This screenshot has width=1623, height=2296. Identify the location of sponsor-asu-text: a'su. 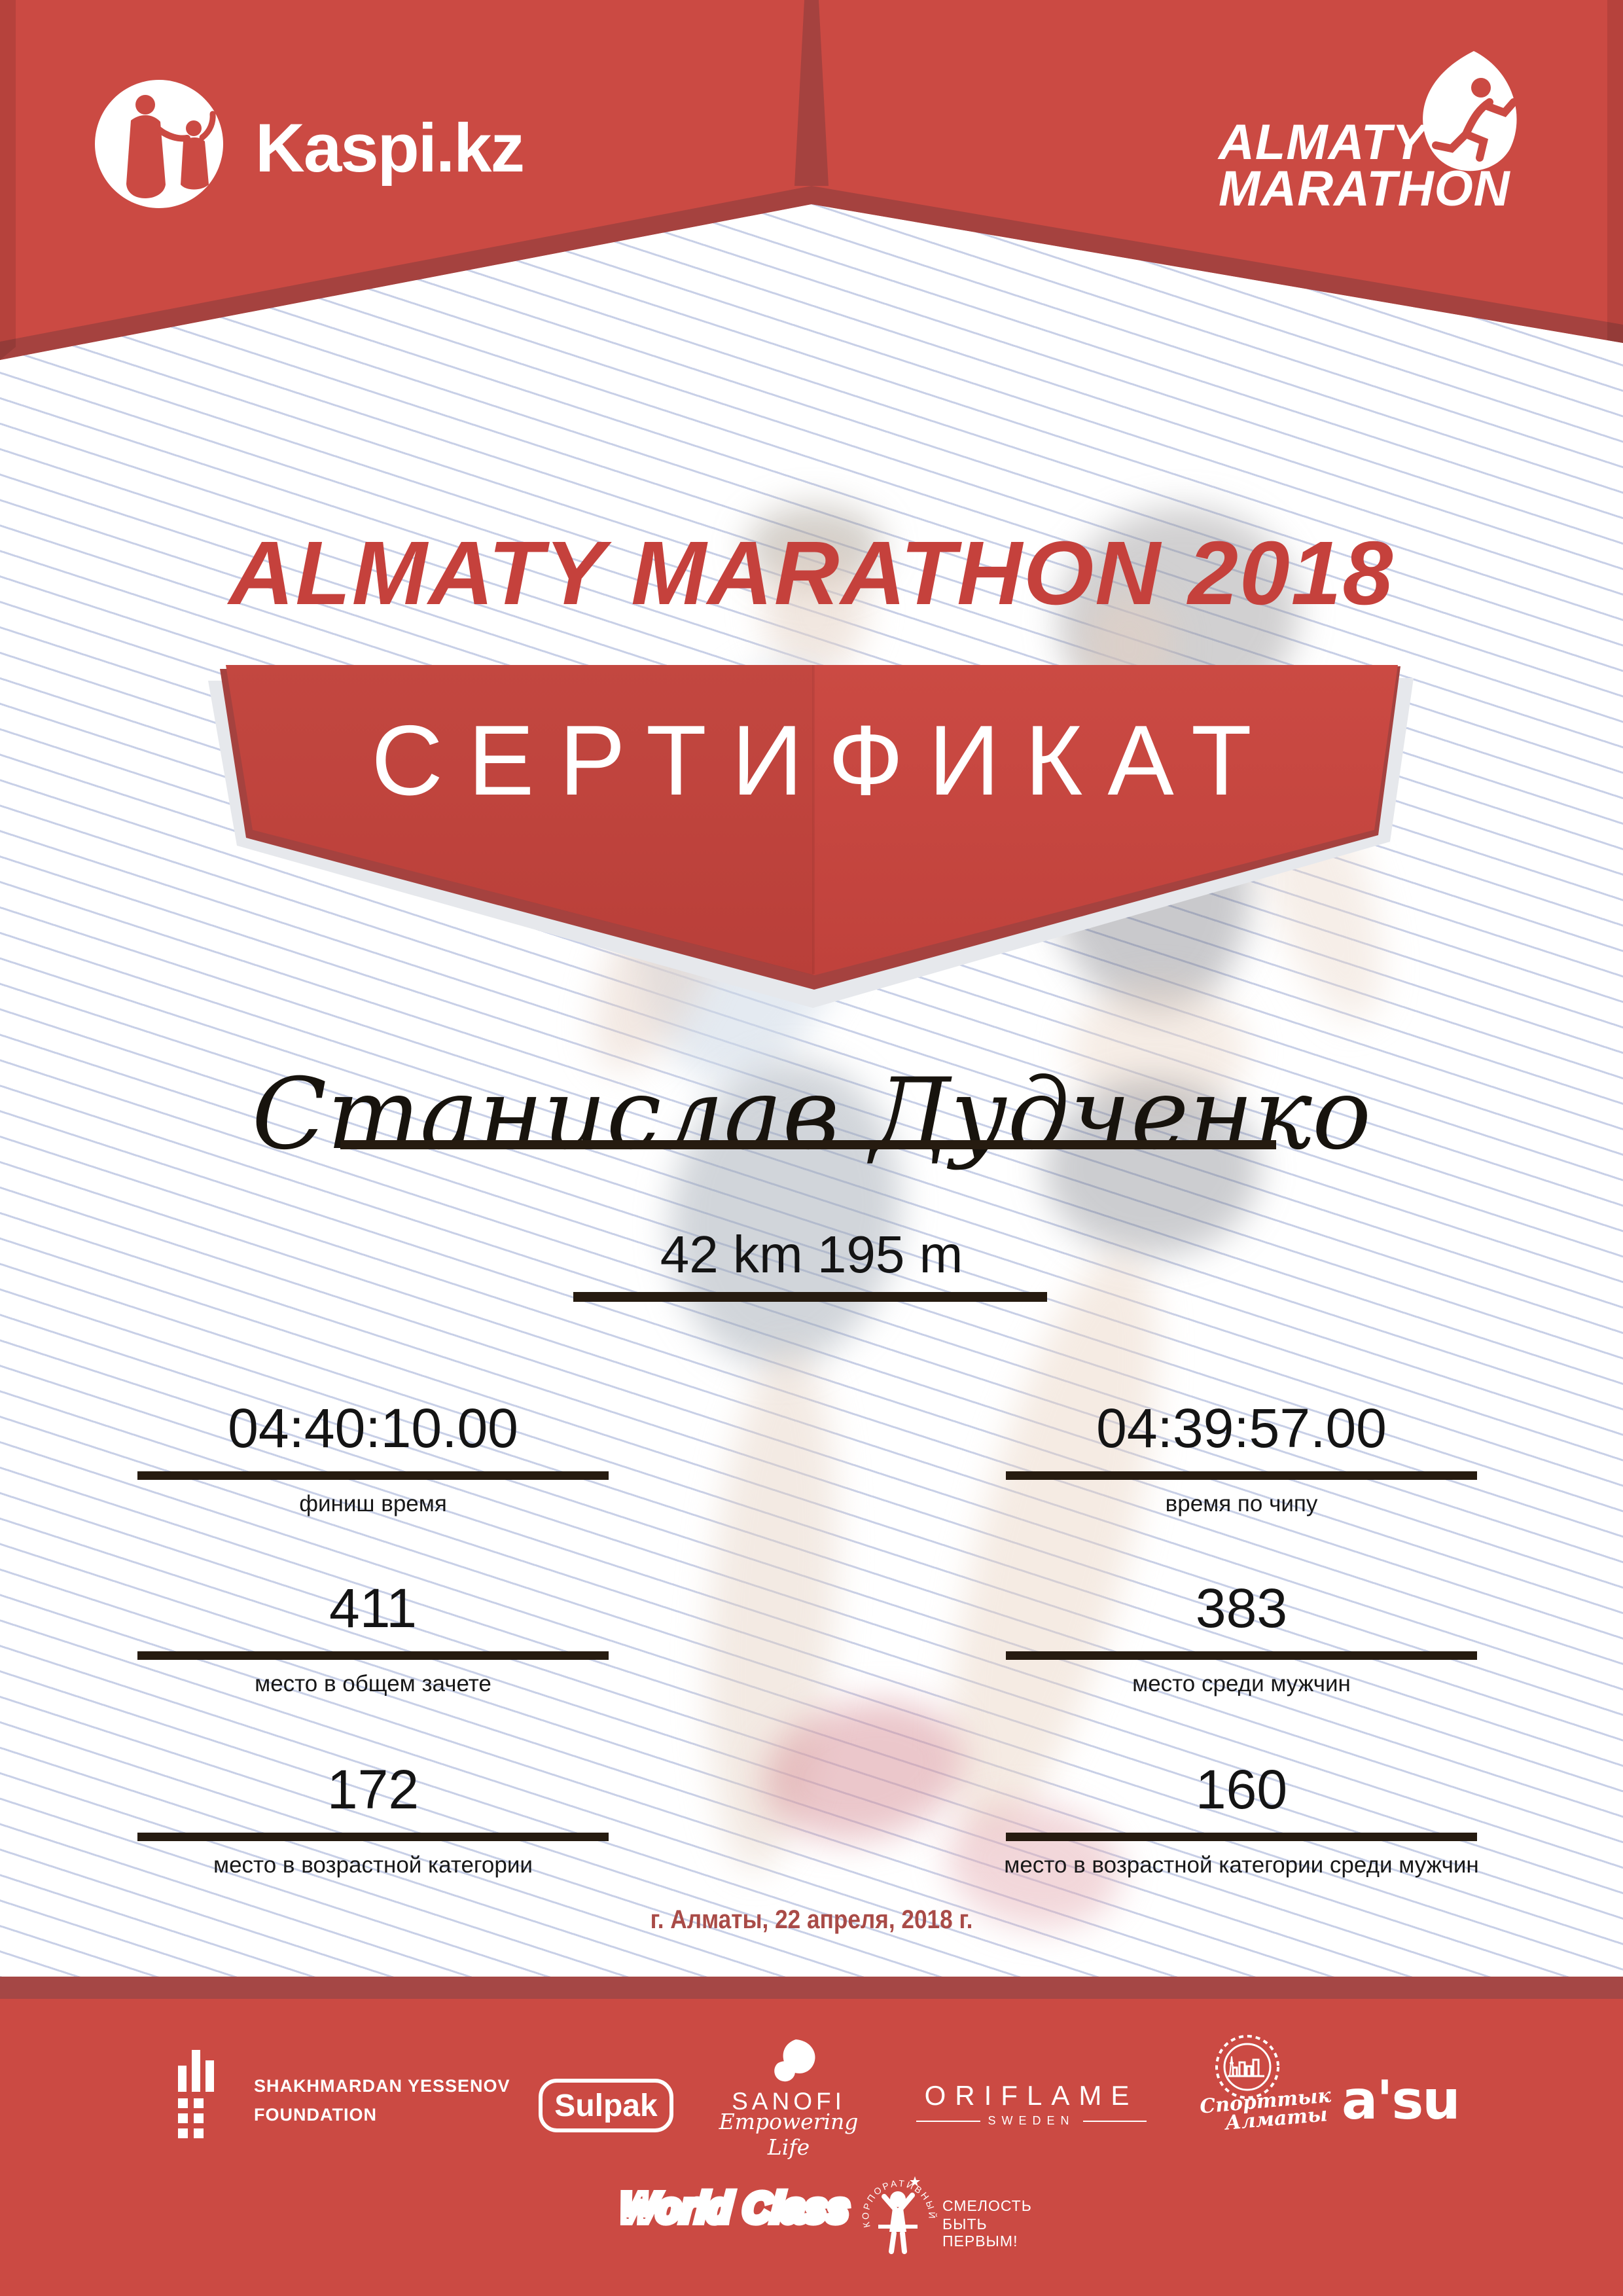
(1401, 2101).